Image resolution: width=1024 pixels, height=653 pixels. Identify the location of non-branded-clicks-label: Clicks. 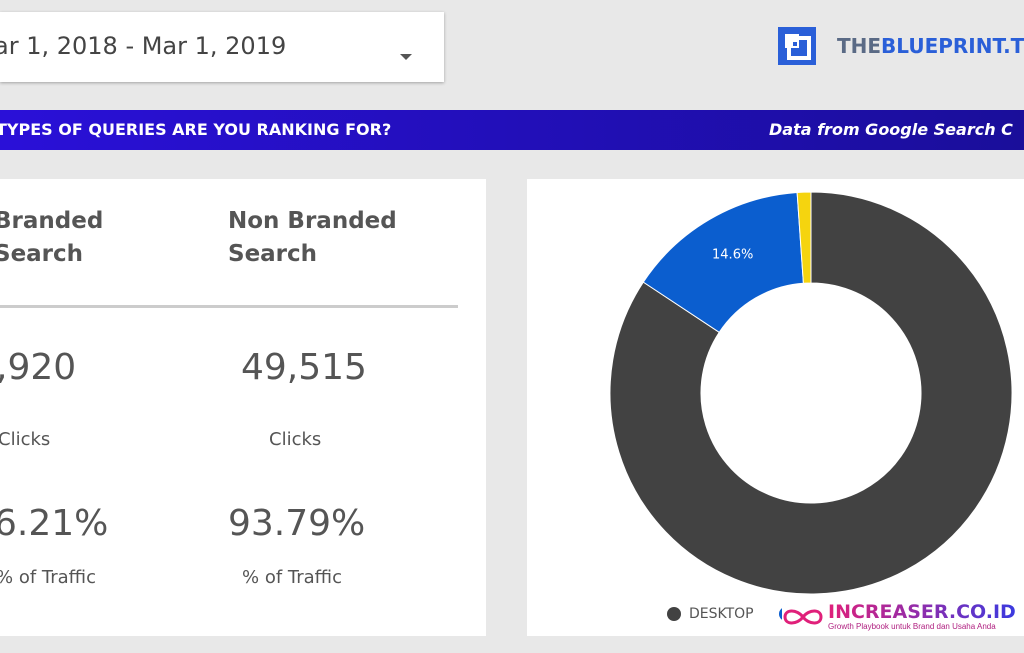
(295, 439).